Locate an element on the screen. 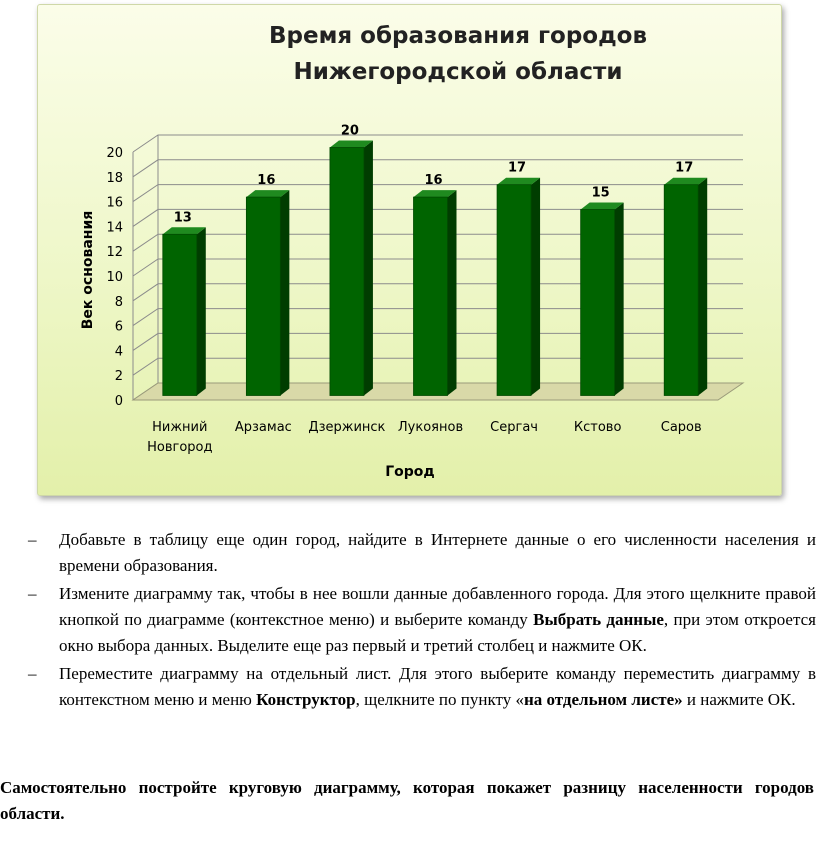 This screenshot has height=842, width=816. y-tick-label: 20 is located at coordinates (114, 153).